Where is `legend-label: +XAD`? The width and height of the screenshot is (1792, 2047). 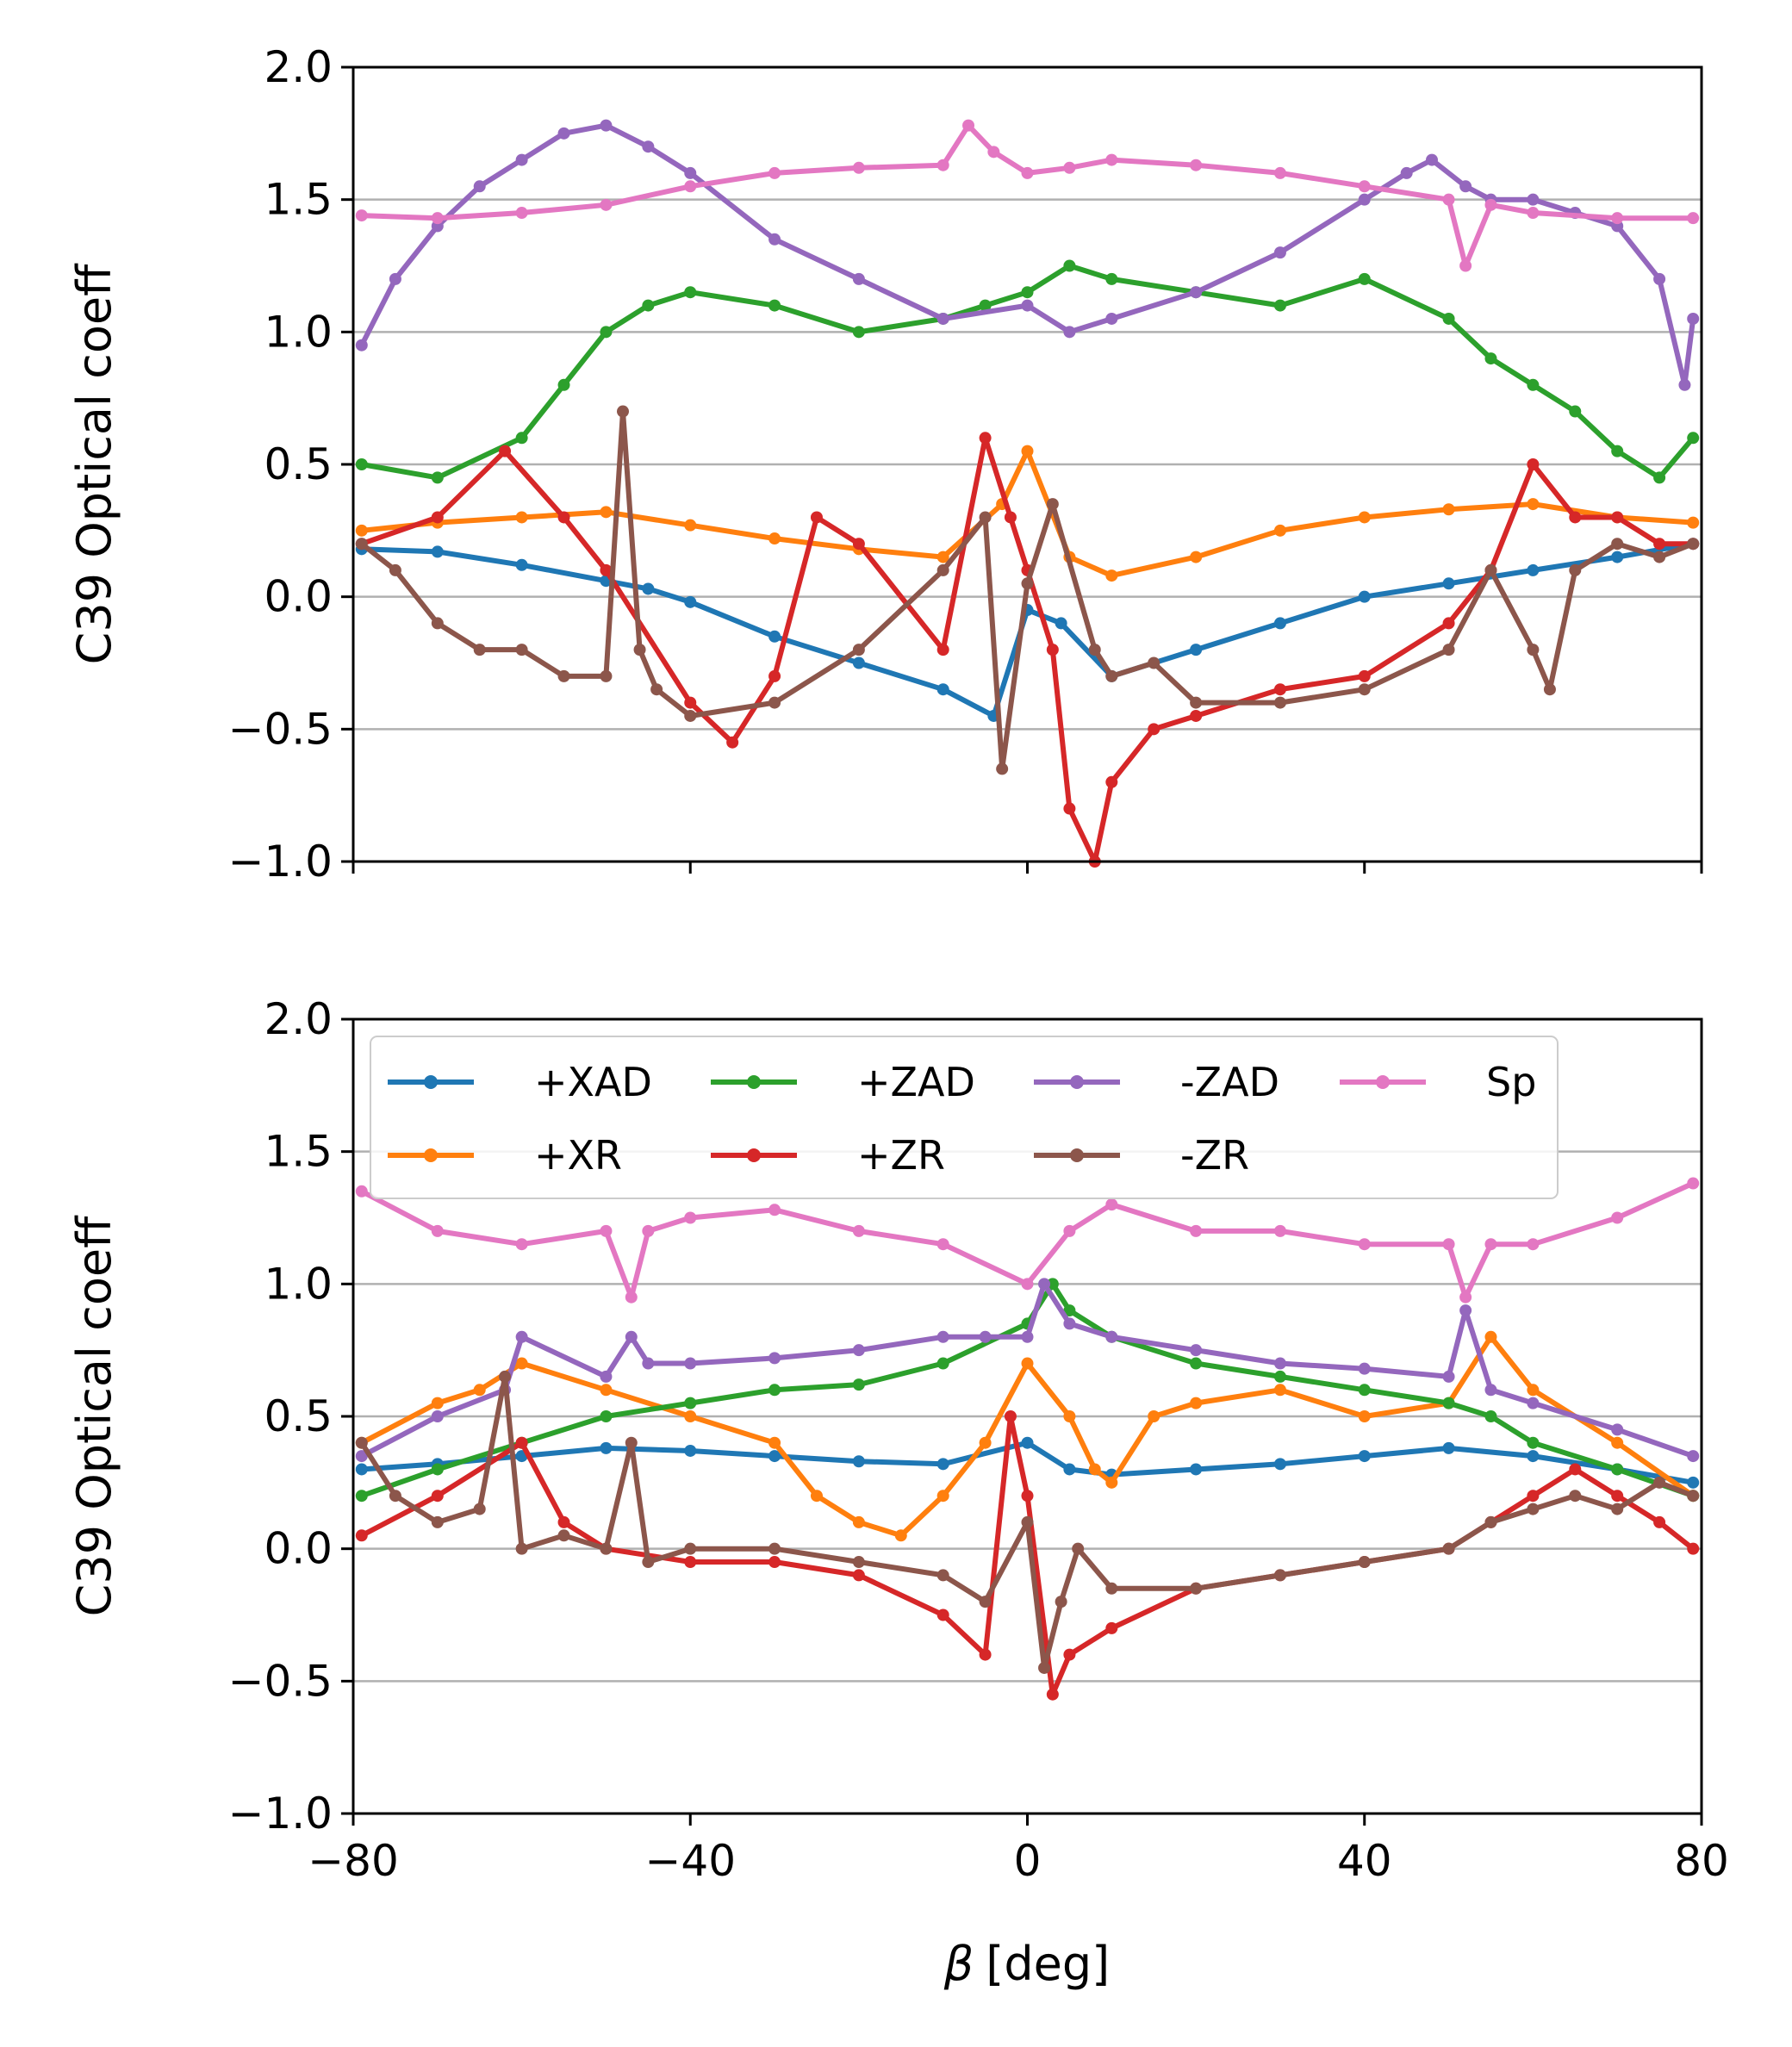 legend-label: +XAD is located at coordinates (593, 1082).